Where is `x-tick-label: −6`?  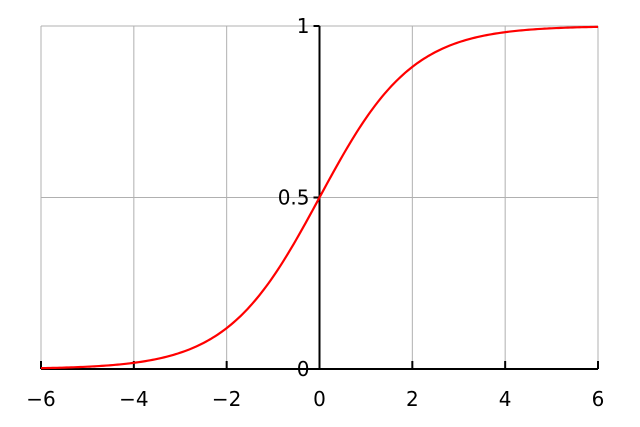
x-tick-label: −6 is located at coordinates (40, 399).